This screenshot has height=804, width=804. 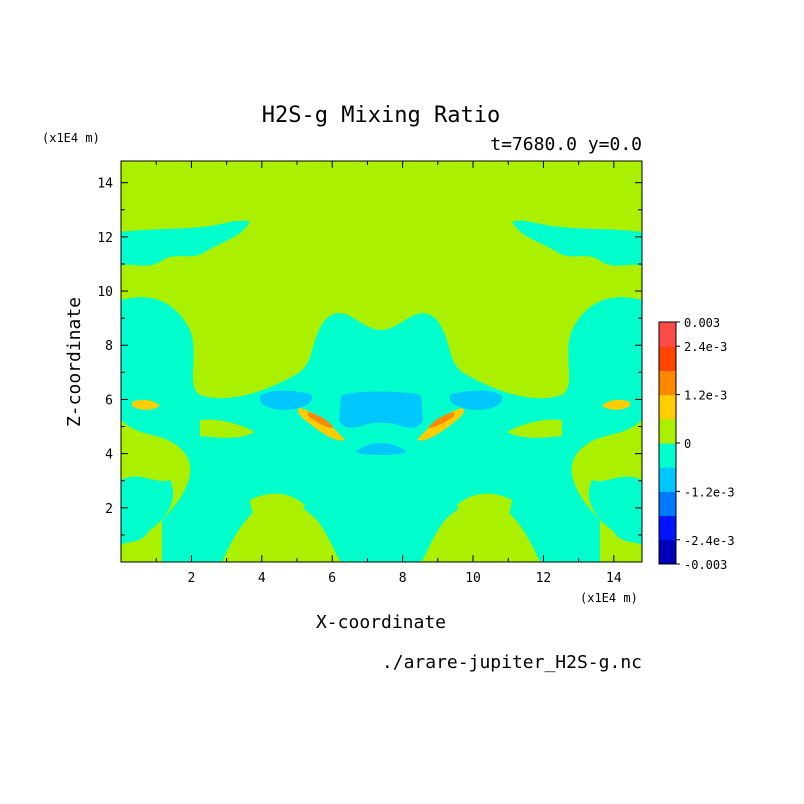 What do you see at coordinates (381, 622) in the screenshot?
I see `x-axis-label: X-coordinate` at bounding box center [381, 622].